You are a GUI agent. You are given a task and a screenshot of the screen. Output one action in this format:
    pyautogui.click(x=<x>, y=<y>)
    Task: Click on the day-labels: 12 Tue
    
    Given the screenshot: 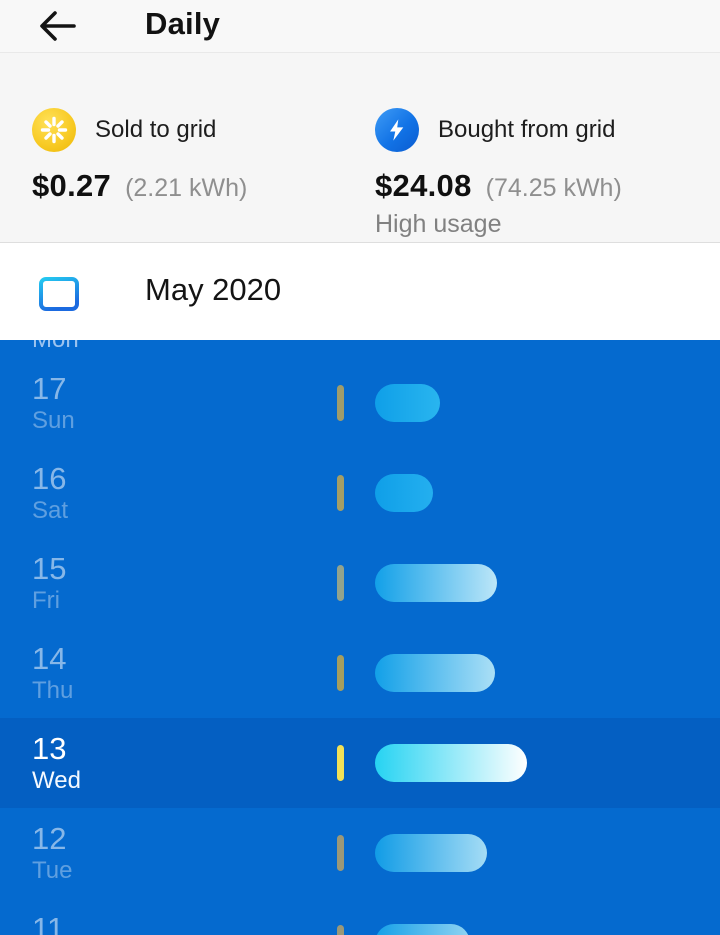 What is the action you would take?
    pyautogui.click(x=52, y=853)
    